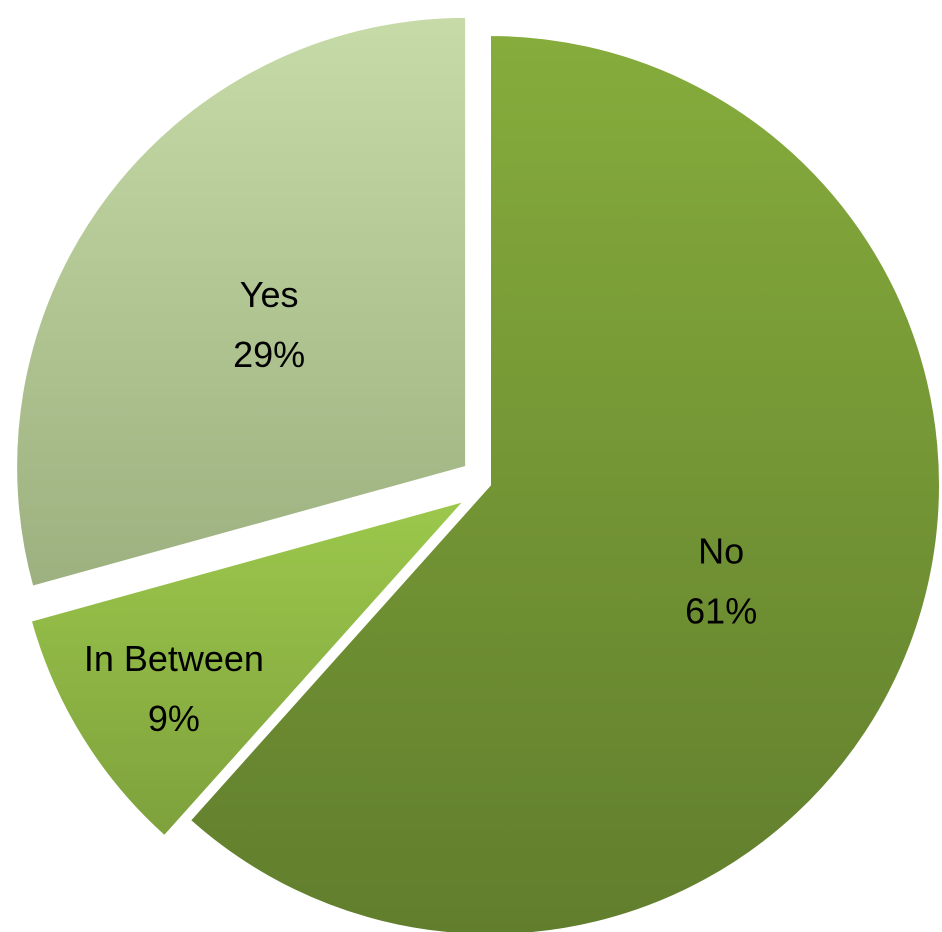  I want to click on slice-value-yes: 29%, so click(269, 354).